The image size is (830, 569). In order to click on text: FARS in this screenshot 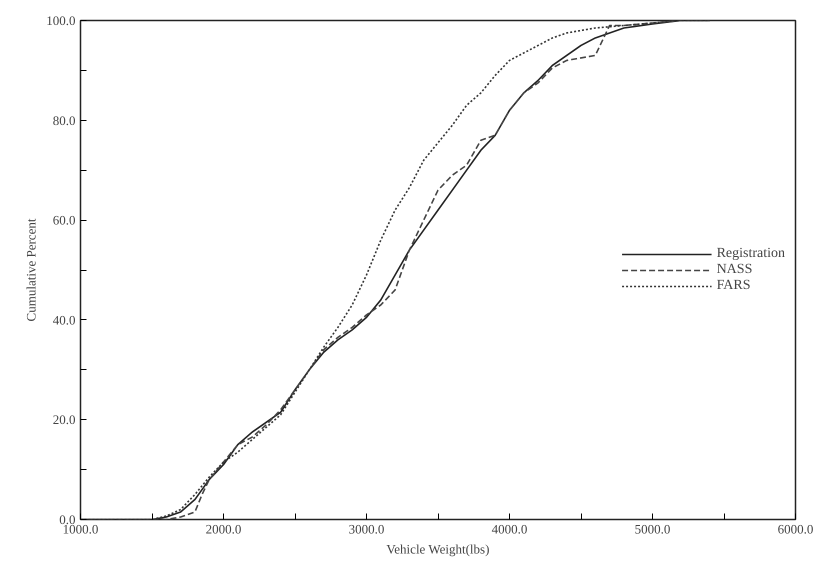, I will do `click(733, 286)`.